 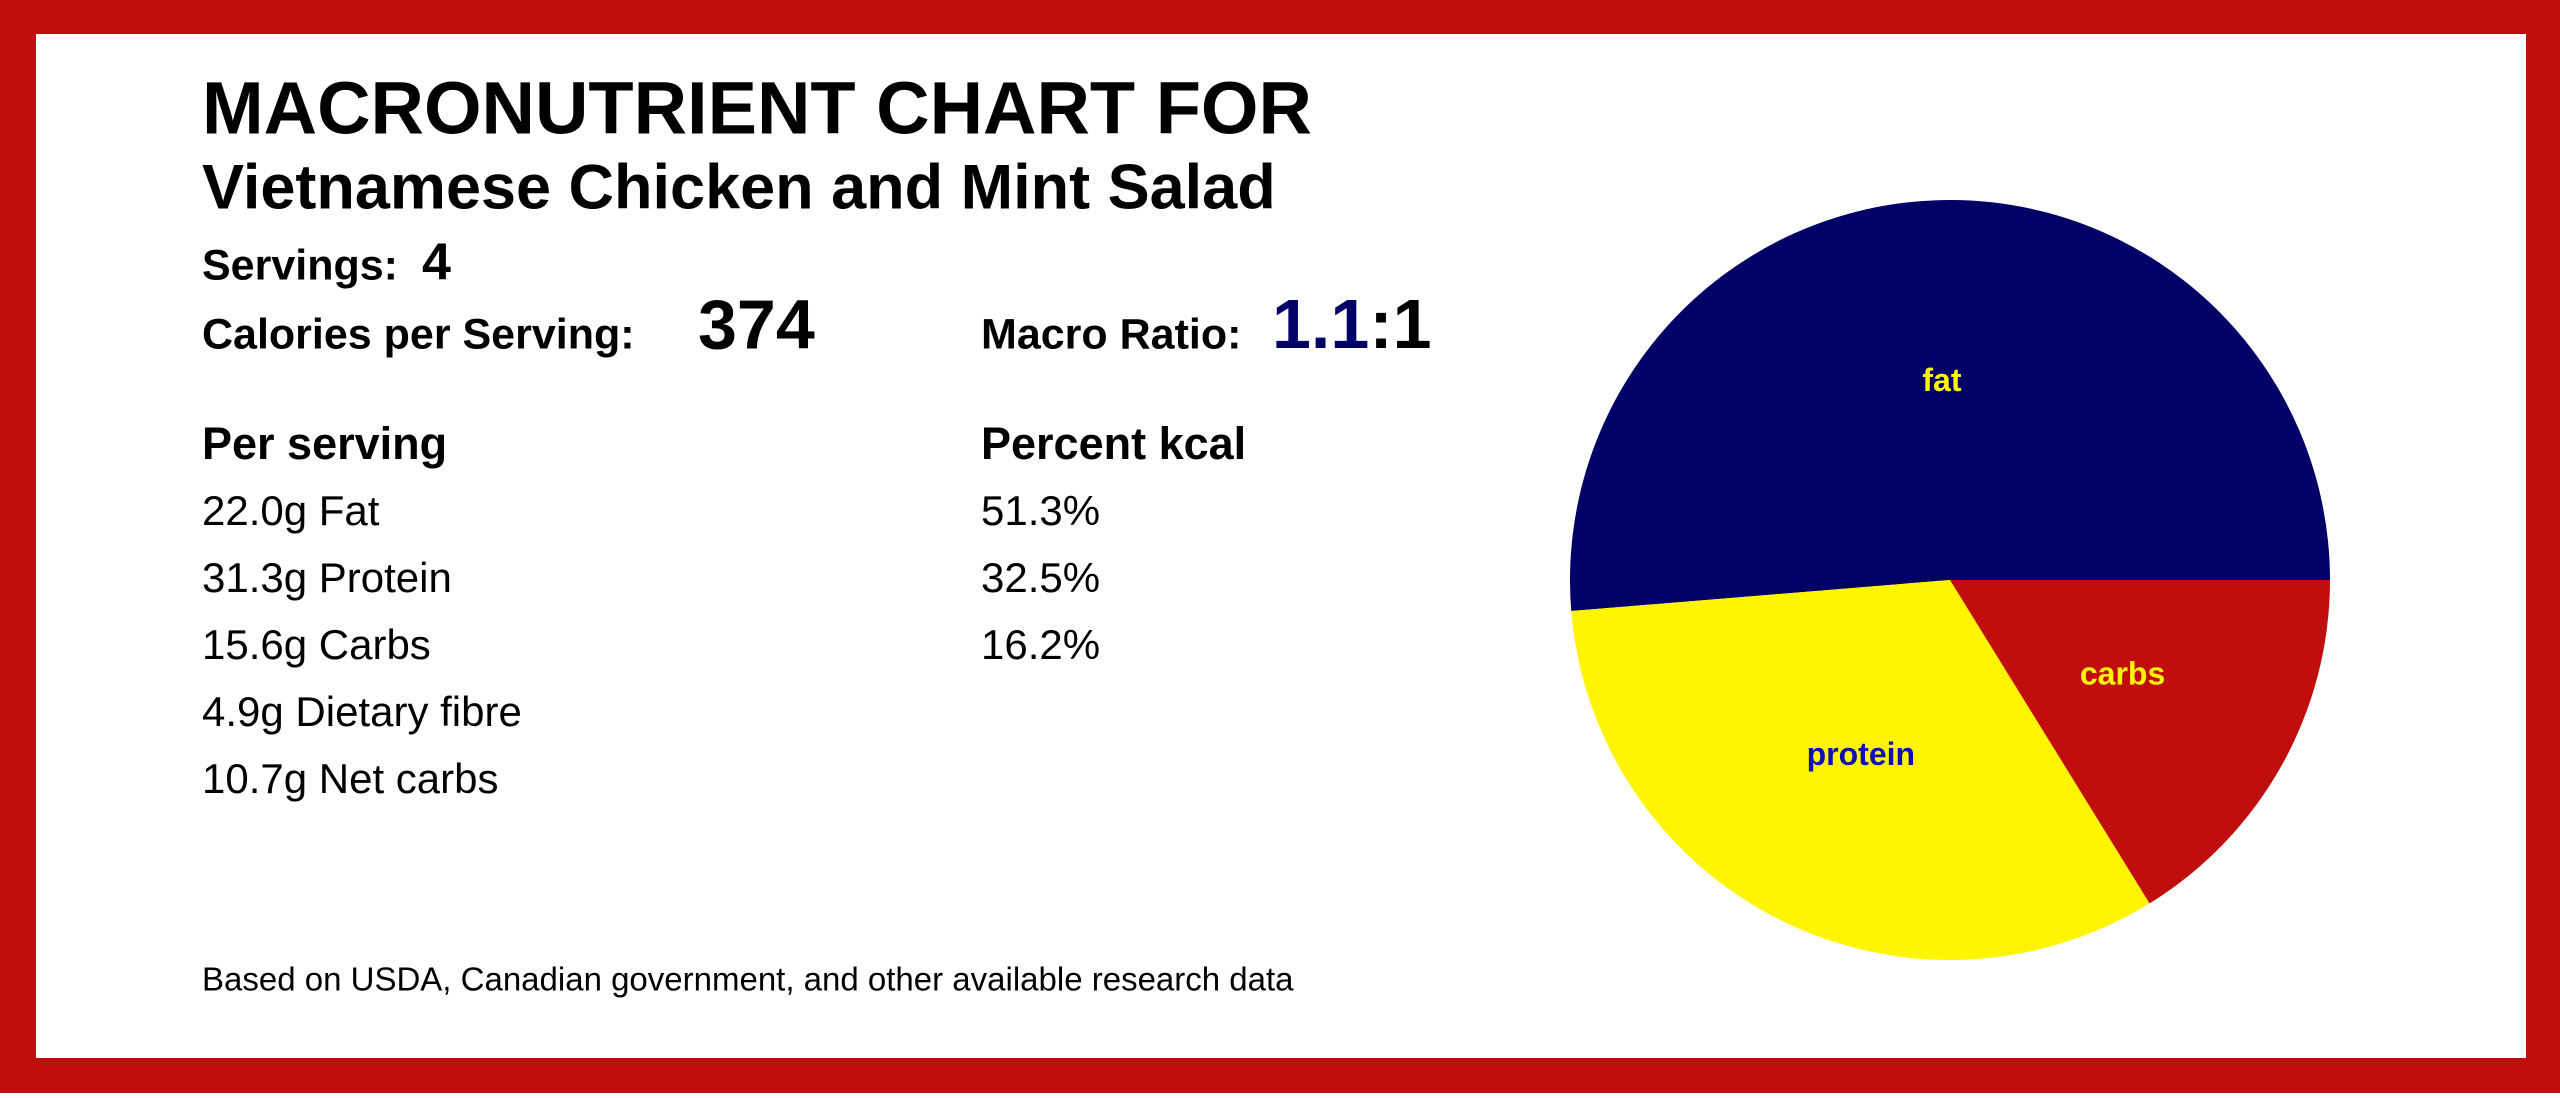 I want to click on percent-kcal-row: 51.3%, so click(x=1040, y=510).